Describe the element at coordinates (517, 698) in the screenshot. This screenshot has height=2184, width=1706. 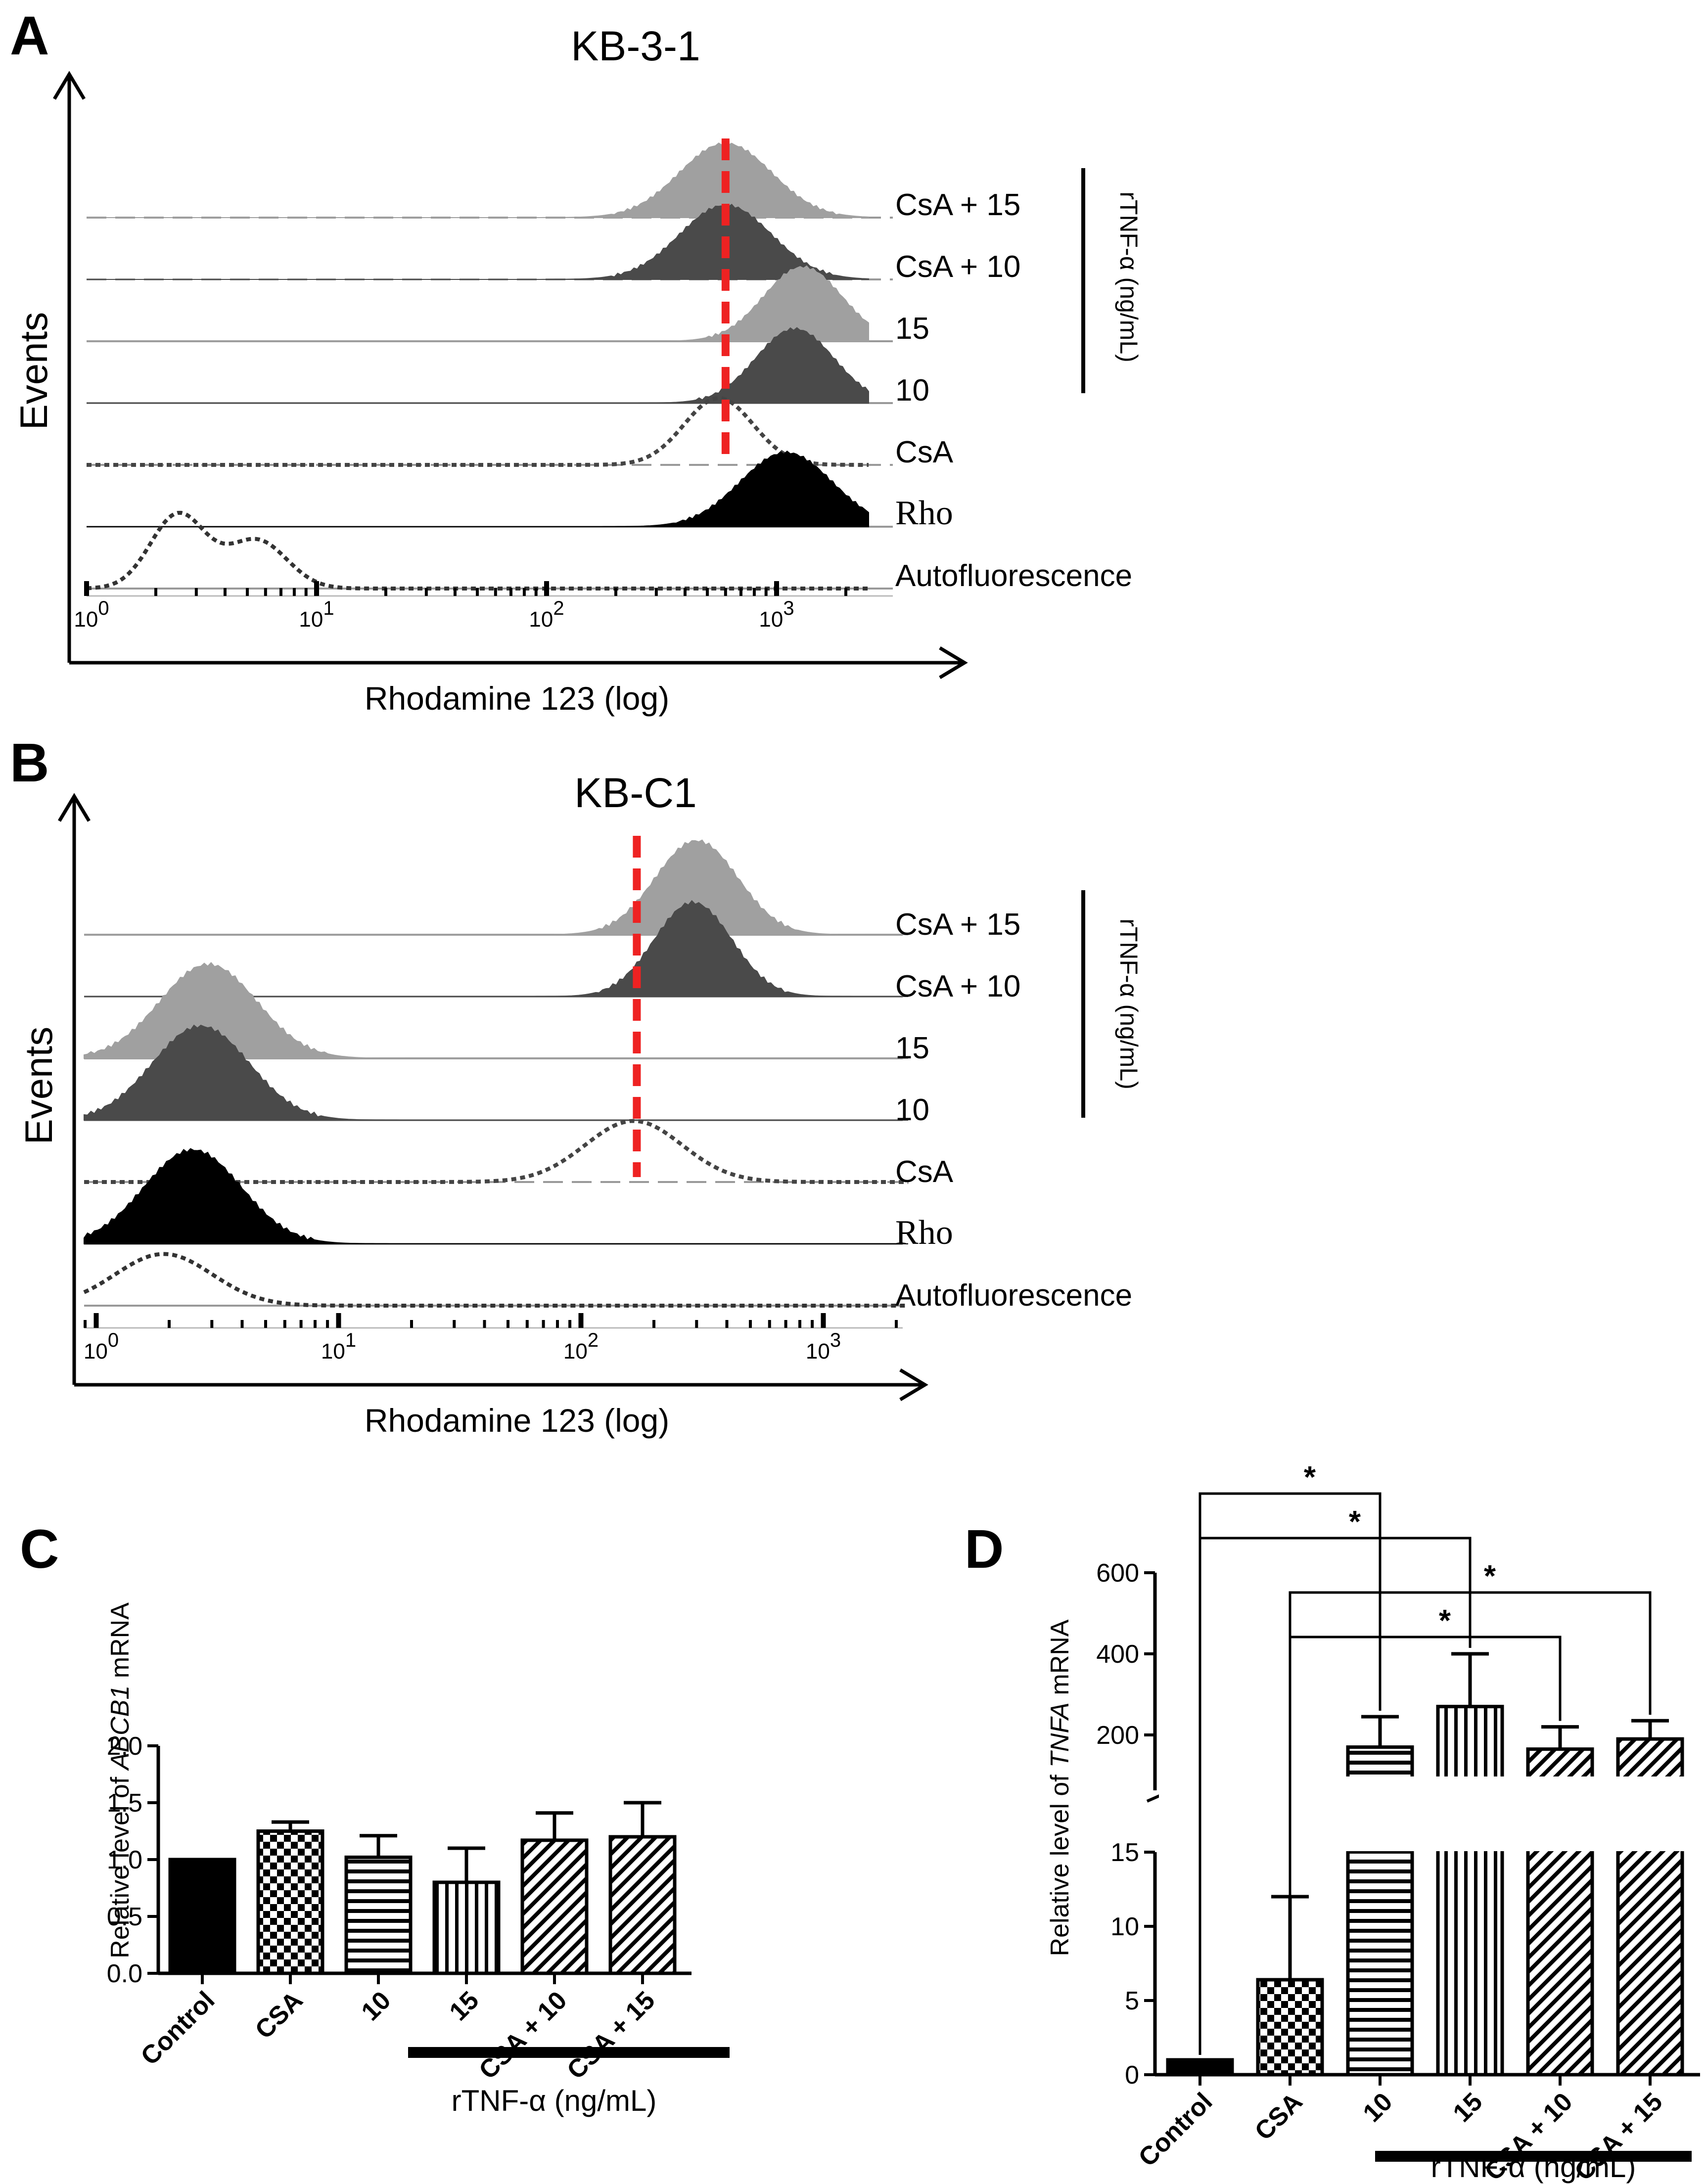
I see `panel-a-xlabel: Rhodamine 123 (log)` at that location.